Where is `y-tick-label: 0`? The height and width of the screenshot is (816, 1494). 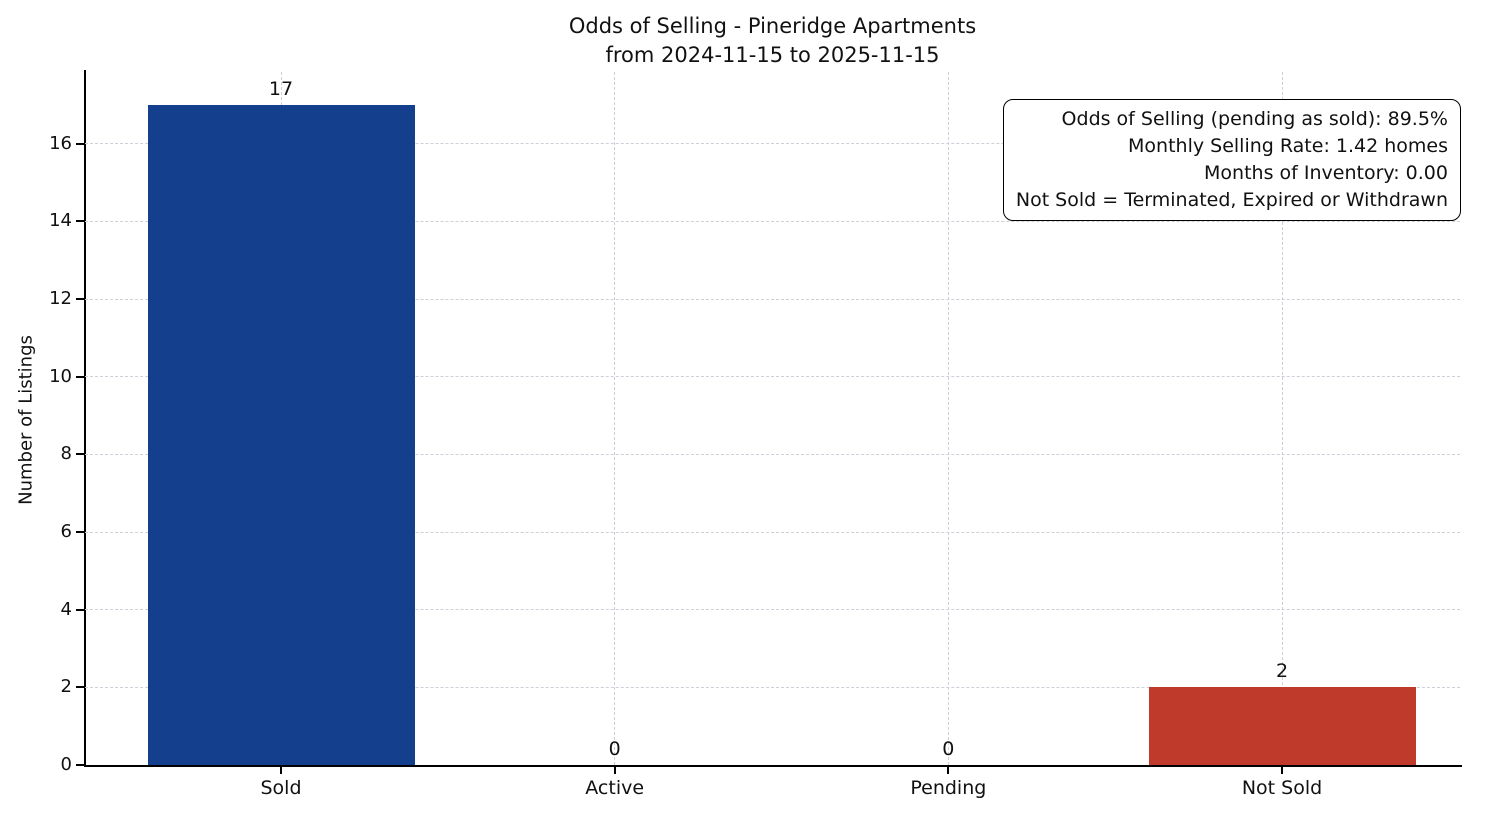
y-tick-label: 0 is located at coordinates (66, 764).